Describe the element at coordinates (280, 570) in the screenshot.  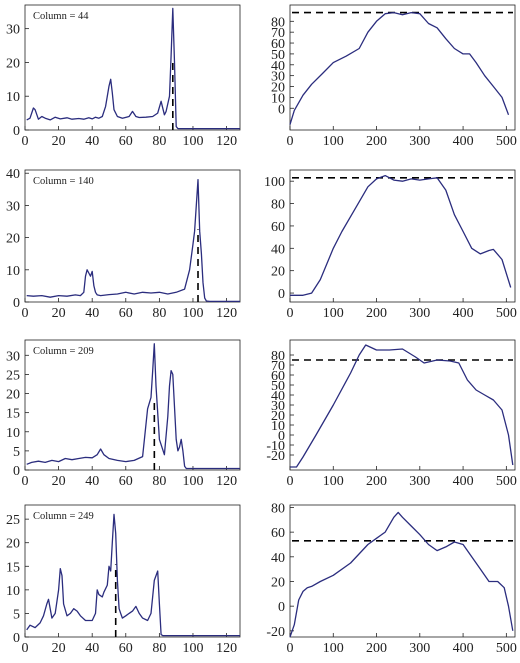
I see `y-axis-ticks: -20 0 20 40 60 80` at that location.